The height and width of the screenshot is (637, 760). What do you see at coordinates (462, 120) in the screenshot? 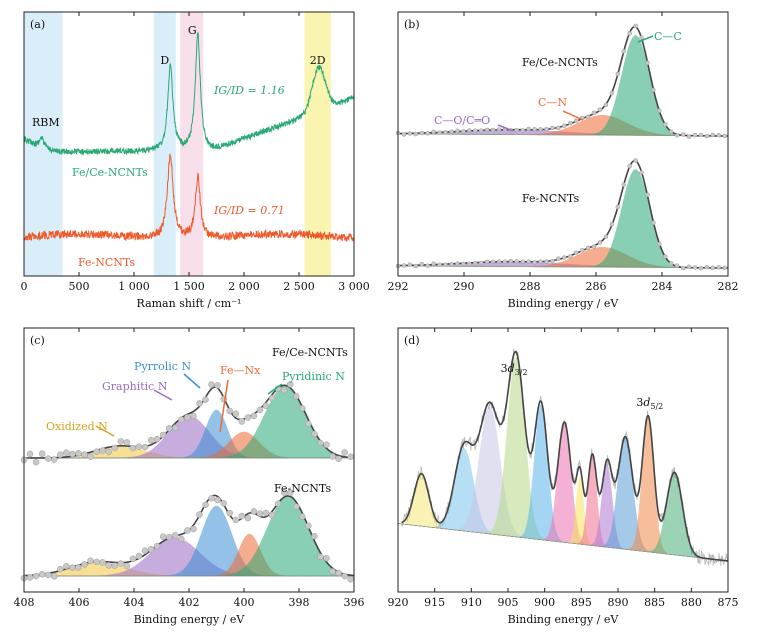
I see `component-label-c-o: C—O/C═O` at bounding box center [462, 120].